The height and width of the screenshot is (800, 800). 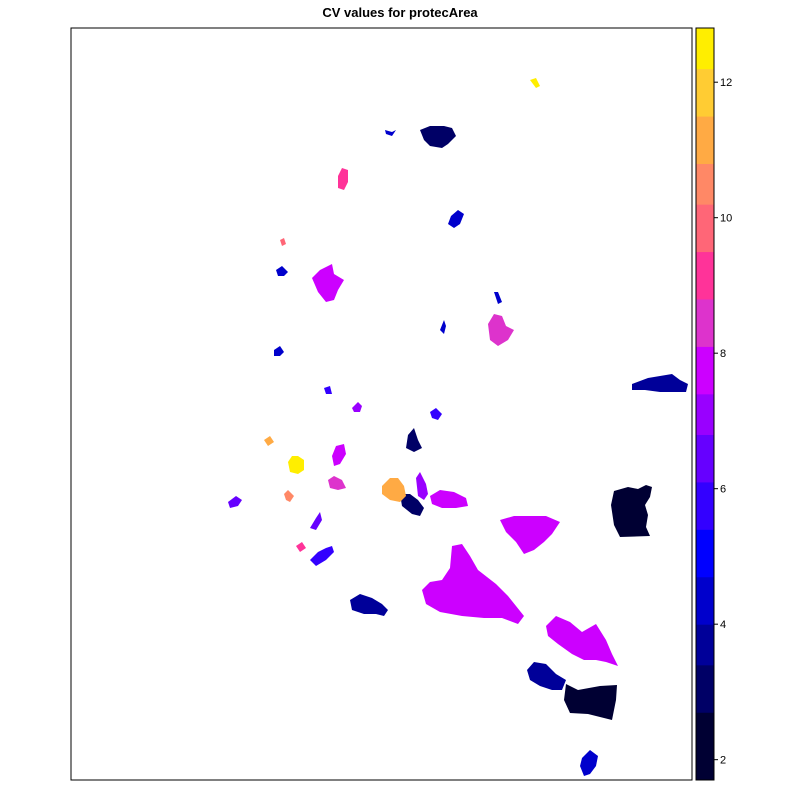 I want to click on colorbar-frame, so click(x=705, y=404).